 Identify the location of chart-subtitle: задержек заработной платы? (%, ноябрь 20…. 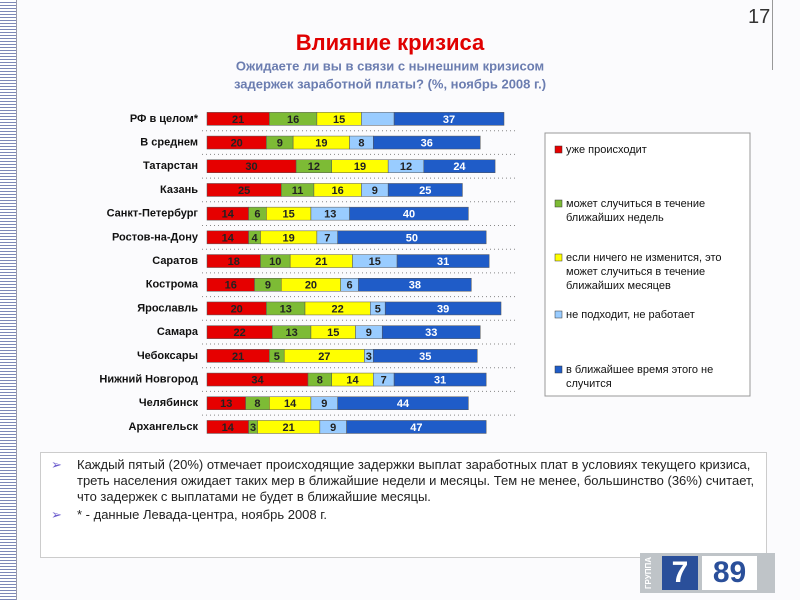
(390, 83).